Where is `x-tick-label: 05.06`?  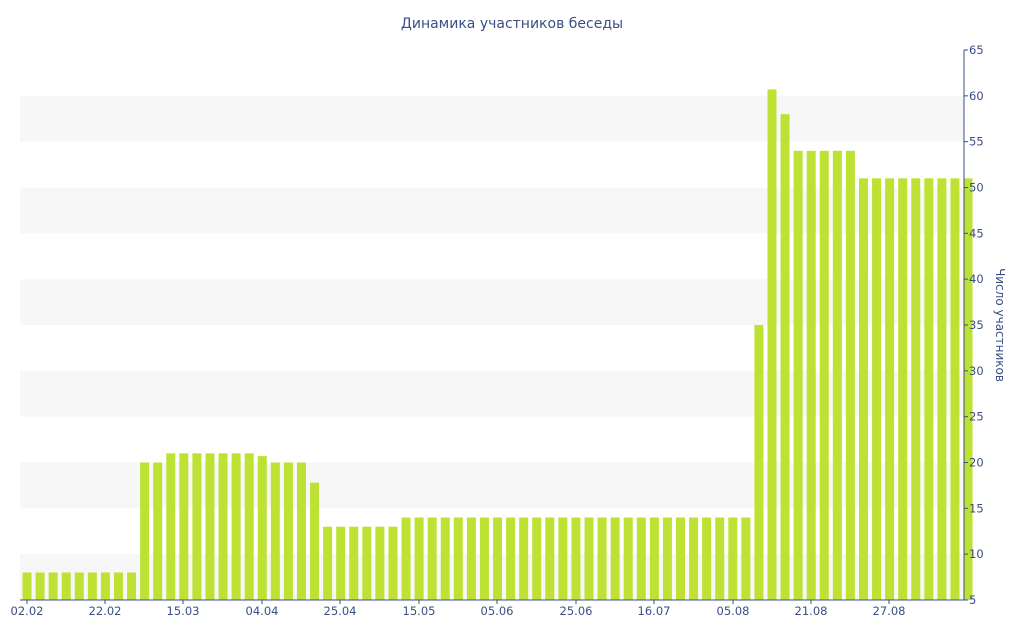 x-tick-label: 05.06 is located at coordinates (497, 611).